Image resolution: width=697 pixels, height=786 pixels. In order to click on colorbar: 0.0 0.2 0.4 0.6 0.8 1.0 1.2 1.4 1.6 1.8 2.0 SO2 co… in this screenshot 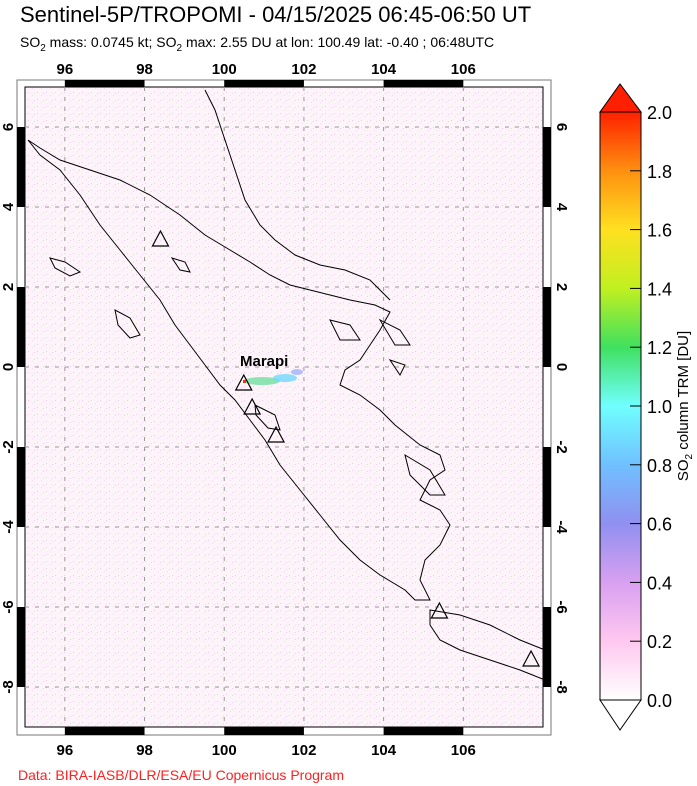, I will do `click(647, 407)`.